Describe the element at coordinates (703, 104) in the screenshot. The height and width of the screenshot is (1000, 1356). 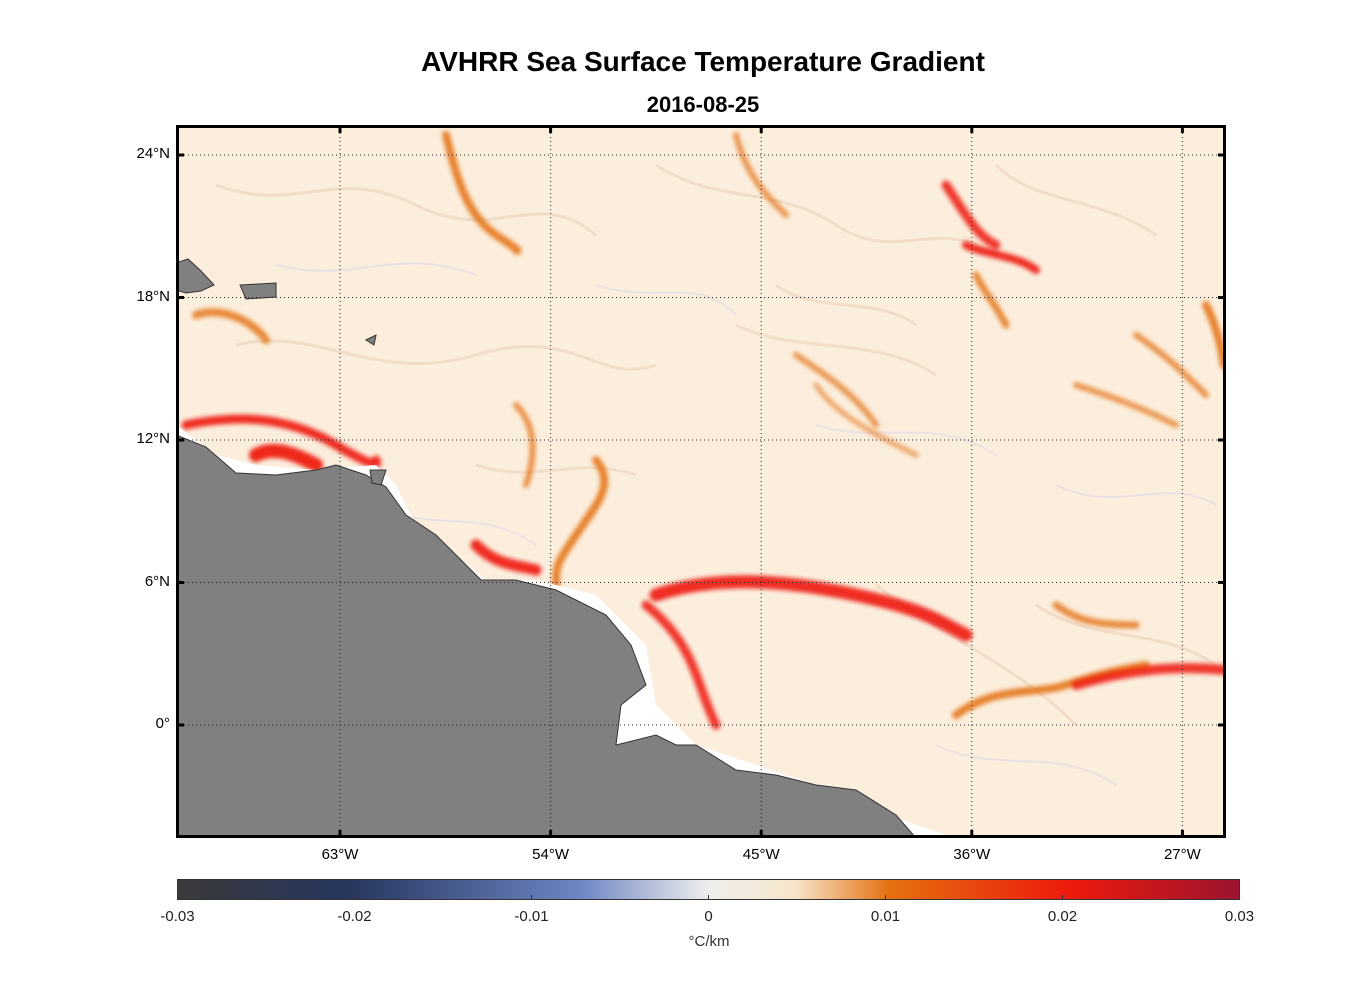
I see `map-subtitle: 2016-08-25` at that location.